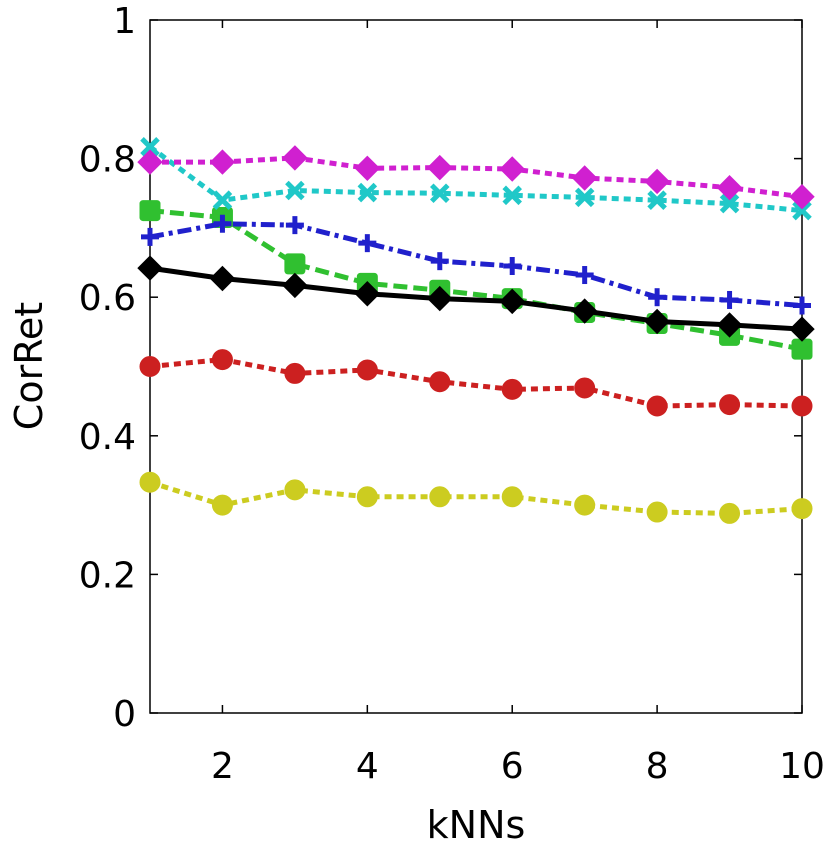  Describe the element at coordinates (476, 825) in the screenshot. I see `x-axis-label: kNNs` at that location.